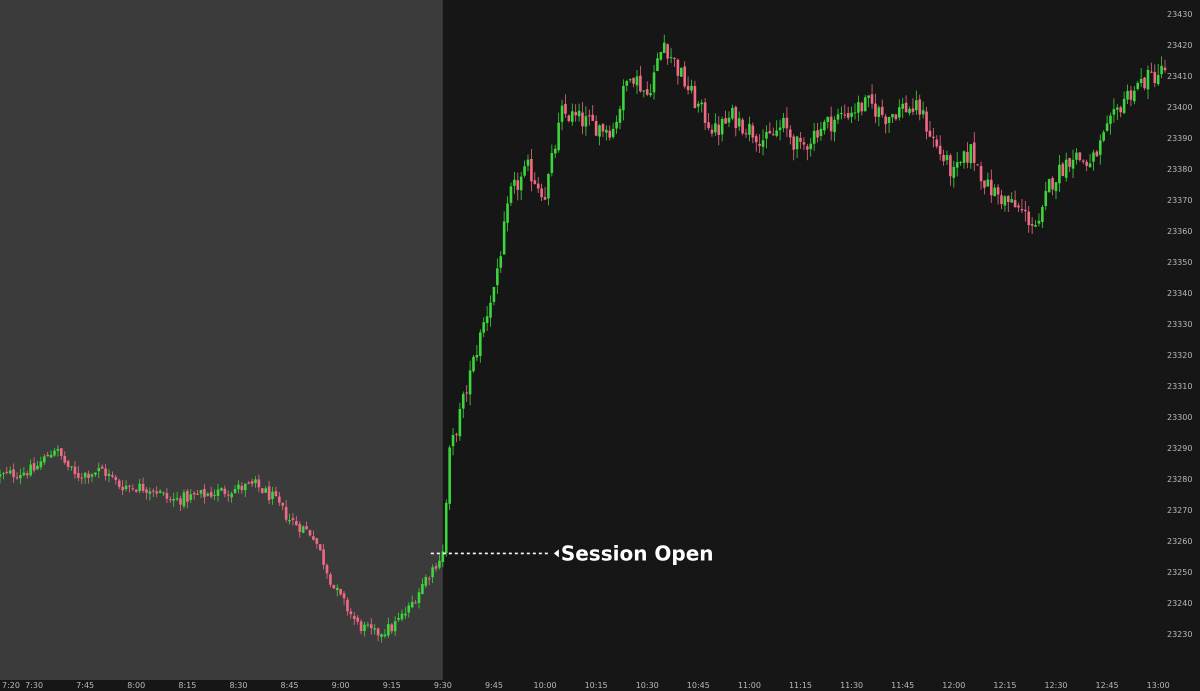  Describe the element at coordinates (1179, 386) in the screenshot. I see `y-tick-label: 23310` at that location.